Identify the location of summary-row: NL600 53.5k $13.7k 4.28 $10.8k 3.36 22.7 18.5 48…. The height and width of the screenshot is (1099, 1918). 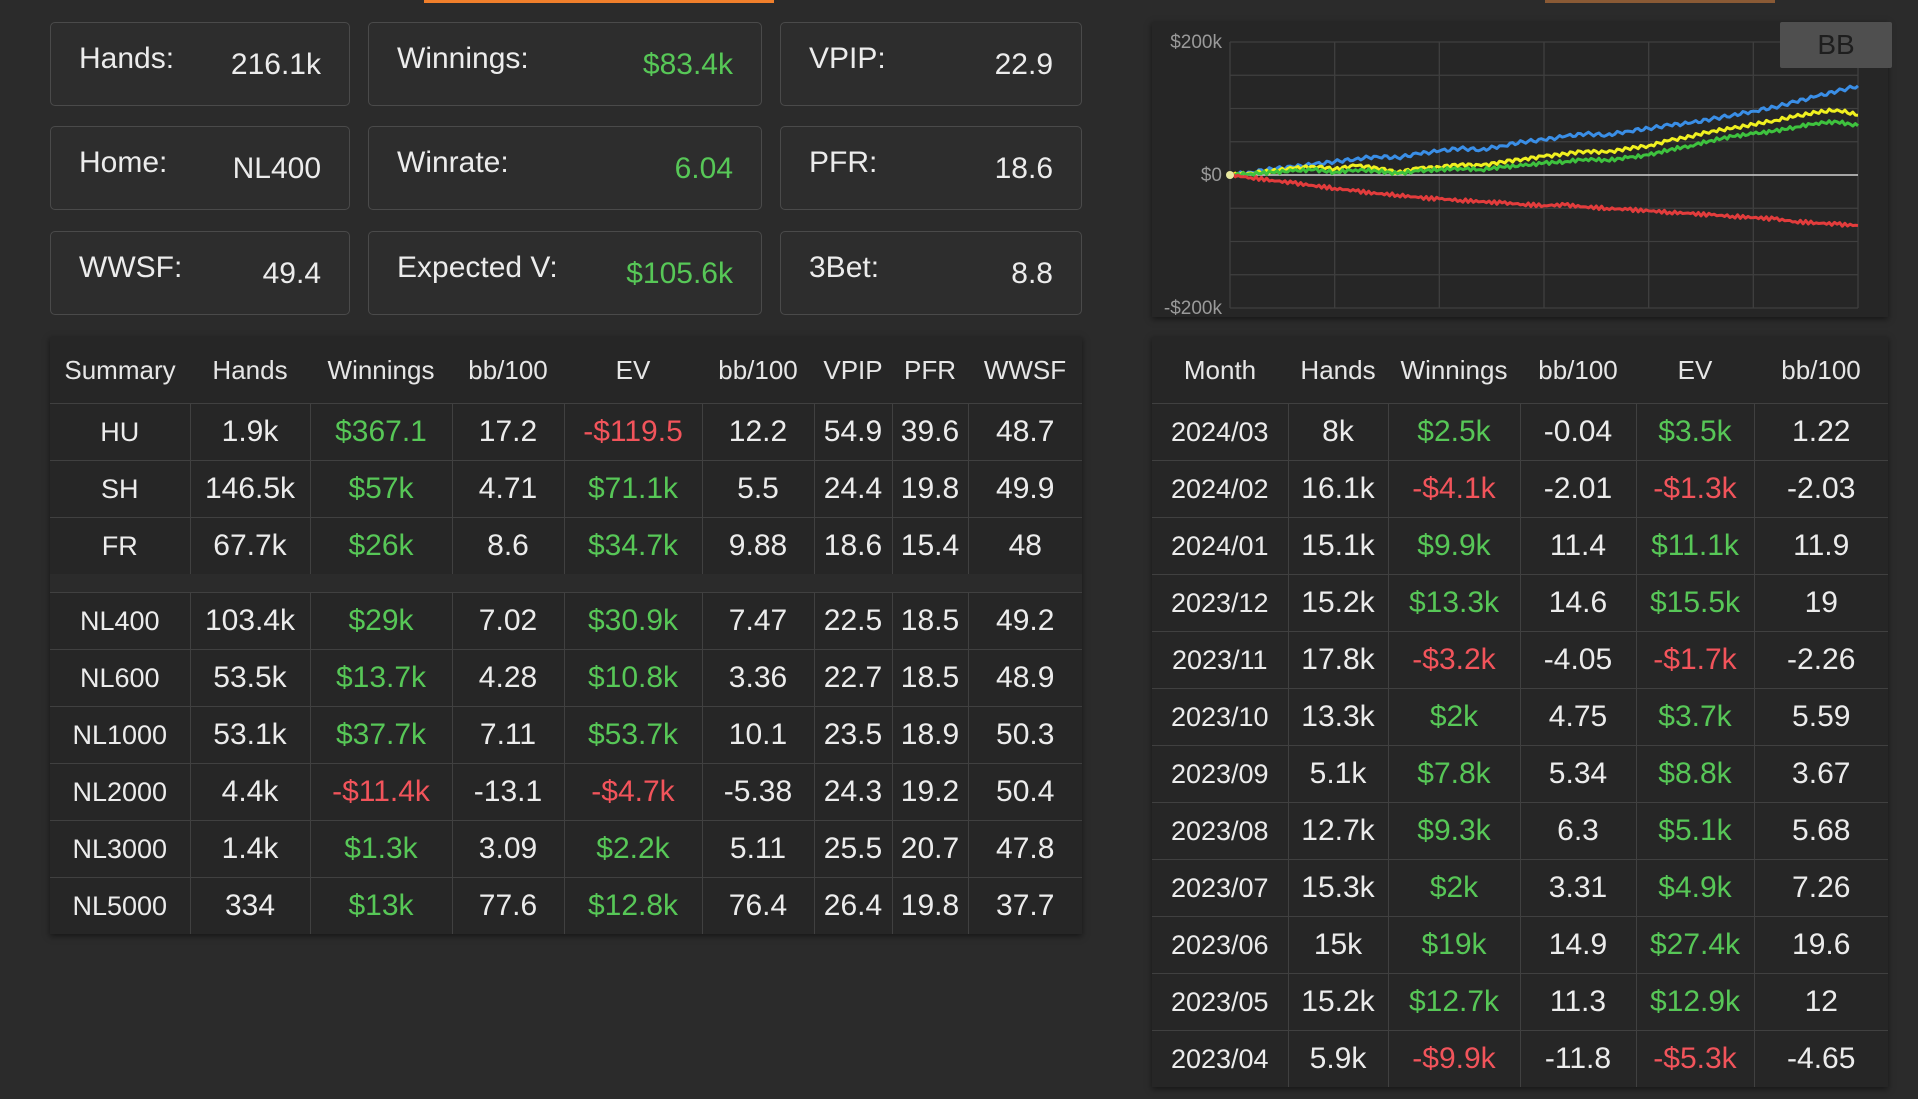
(566, 678).